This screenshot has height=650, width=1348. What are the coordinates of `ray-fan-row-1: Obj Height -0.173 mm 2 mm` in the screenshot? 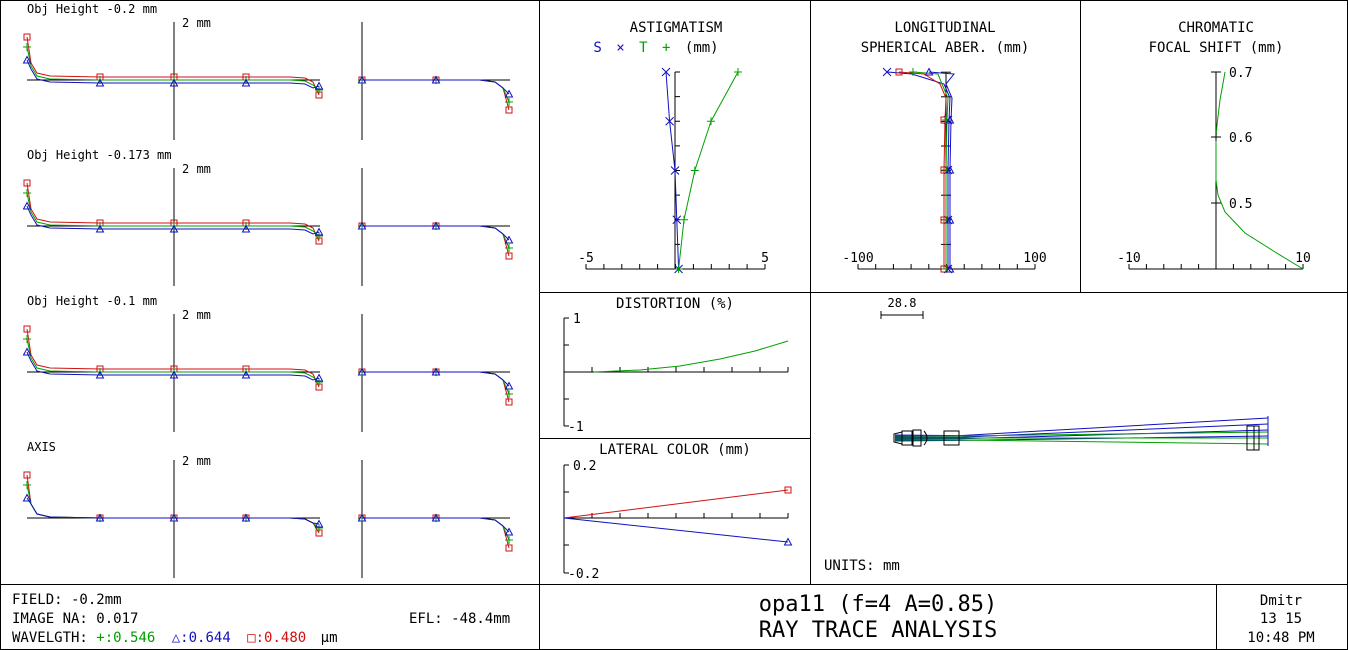 It's located at (268, 217).